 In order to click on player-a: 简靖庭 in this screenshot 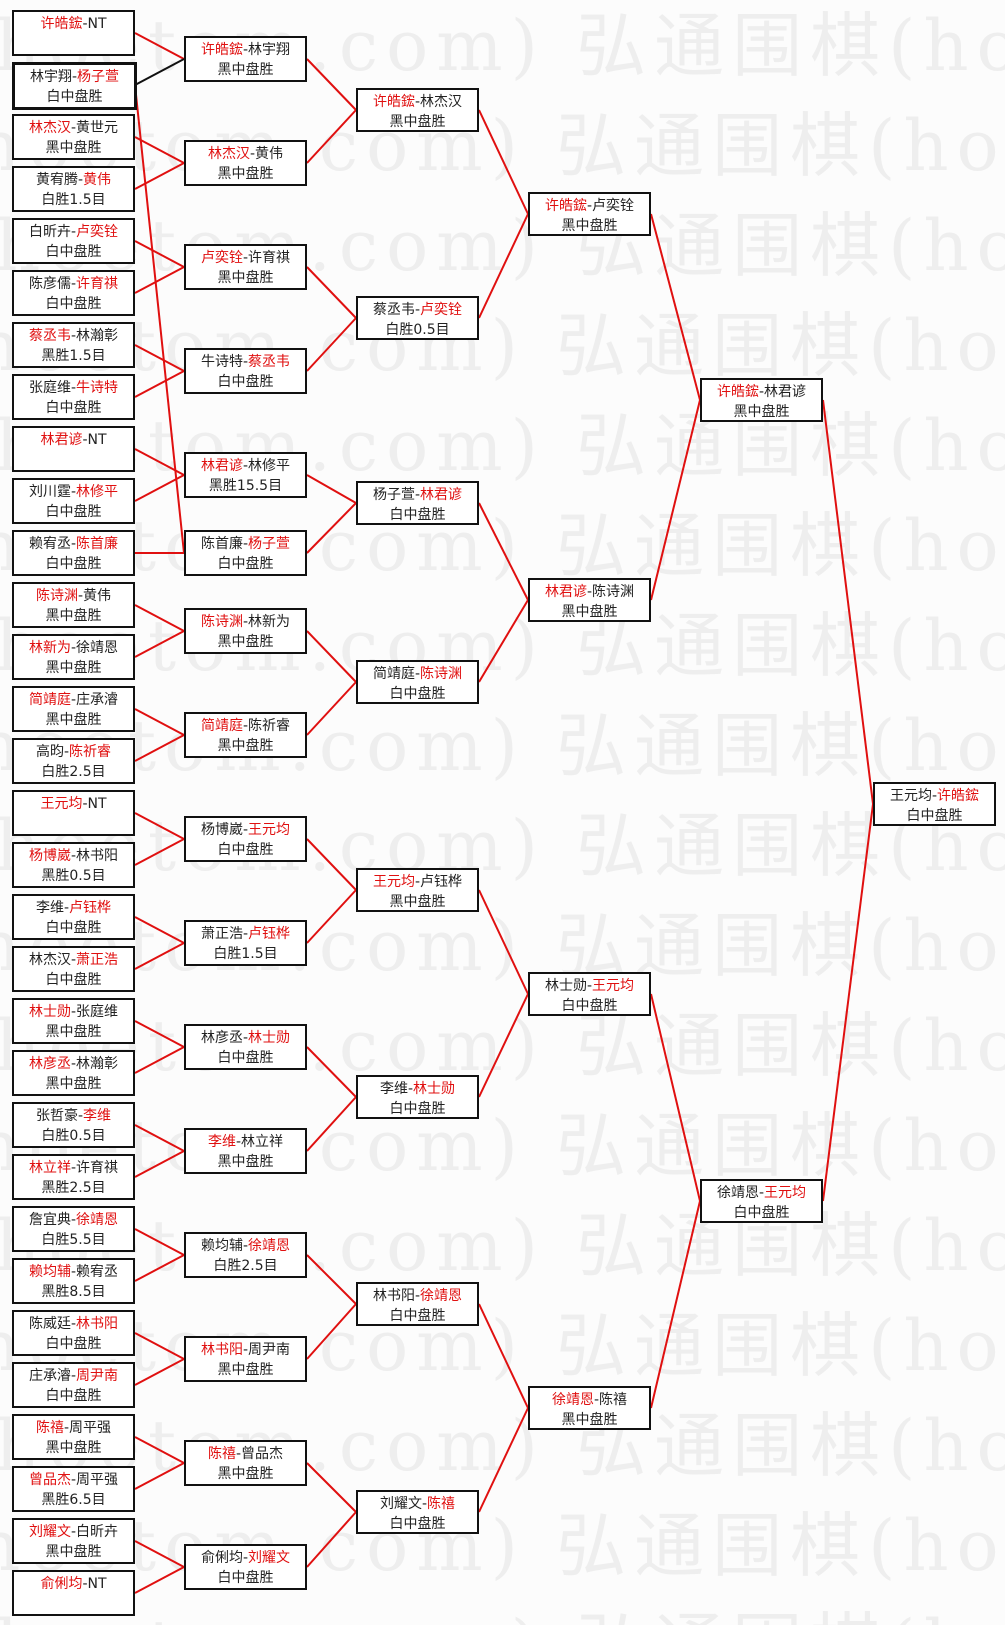, I will do `click(393, 674)`.